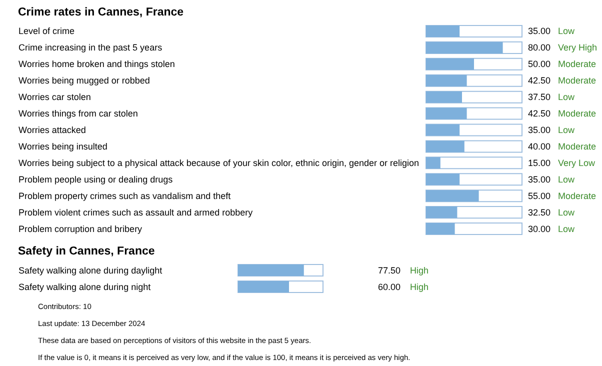 This screenshot has height=366, width=602. Describe the element at coordinates (101, 12) in the screenshot. I see `text: Crime rates in Cannes, France` at that location.